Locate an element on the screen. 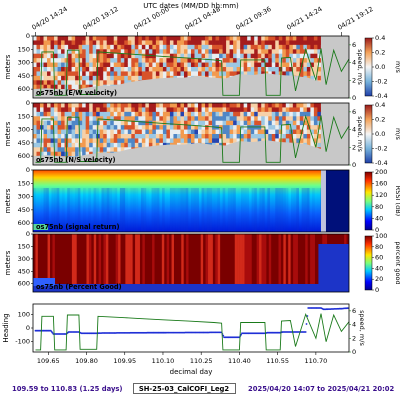 This screenshot has width=400, height=400. heading-tick-label: -100 is located at coordinates (22, 341).